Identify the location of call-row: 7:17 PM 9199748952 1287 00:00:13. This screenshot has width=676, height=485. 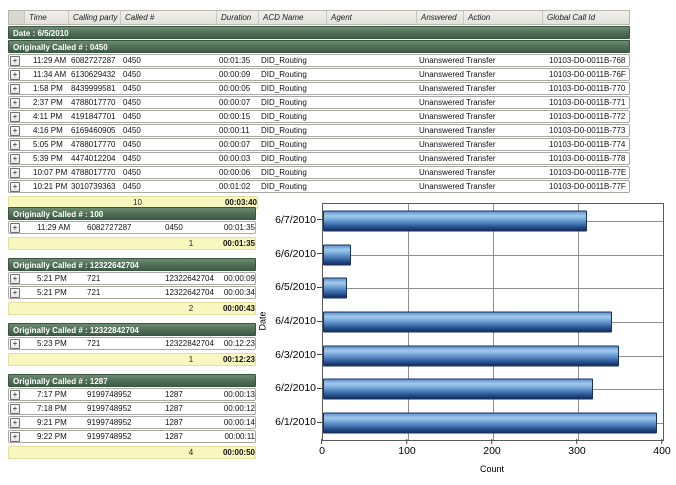
(132, 394).